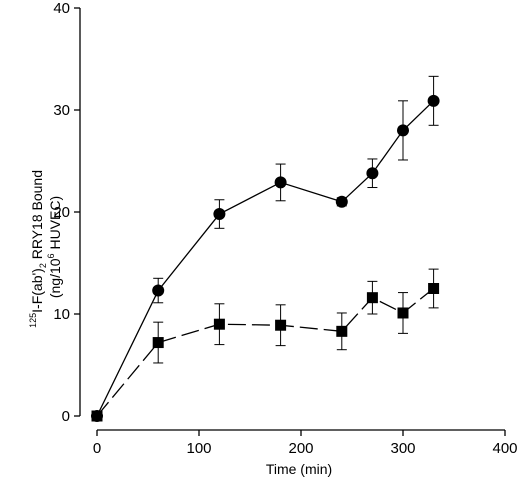  Describe the element at coordinates (61, 110) in the screenshot. I see `y-tick-label: 30` at that location.